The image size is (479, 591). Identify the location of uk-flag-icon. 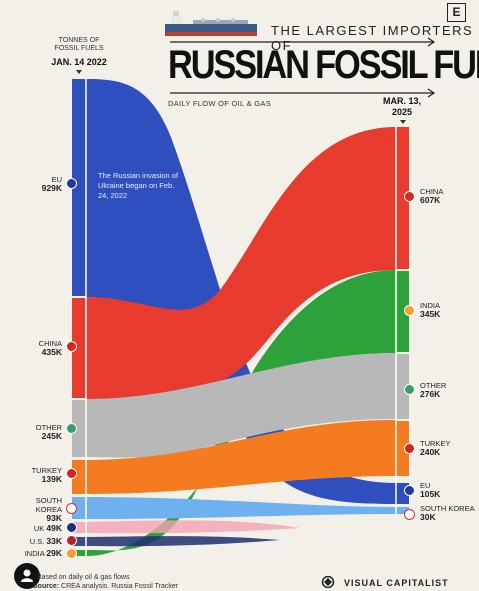
(71, 527).